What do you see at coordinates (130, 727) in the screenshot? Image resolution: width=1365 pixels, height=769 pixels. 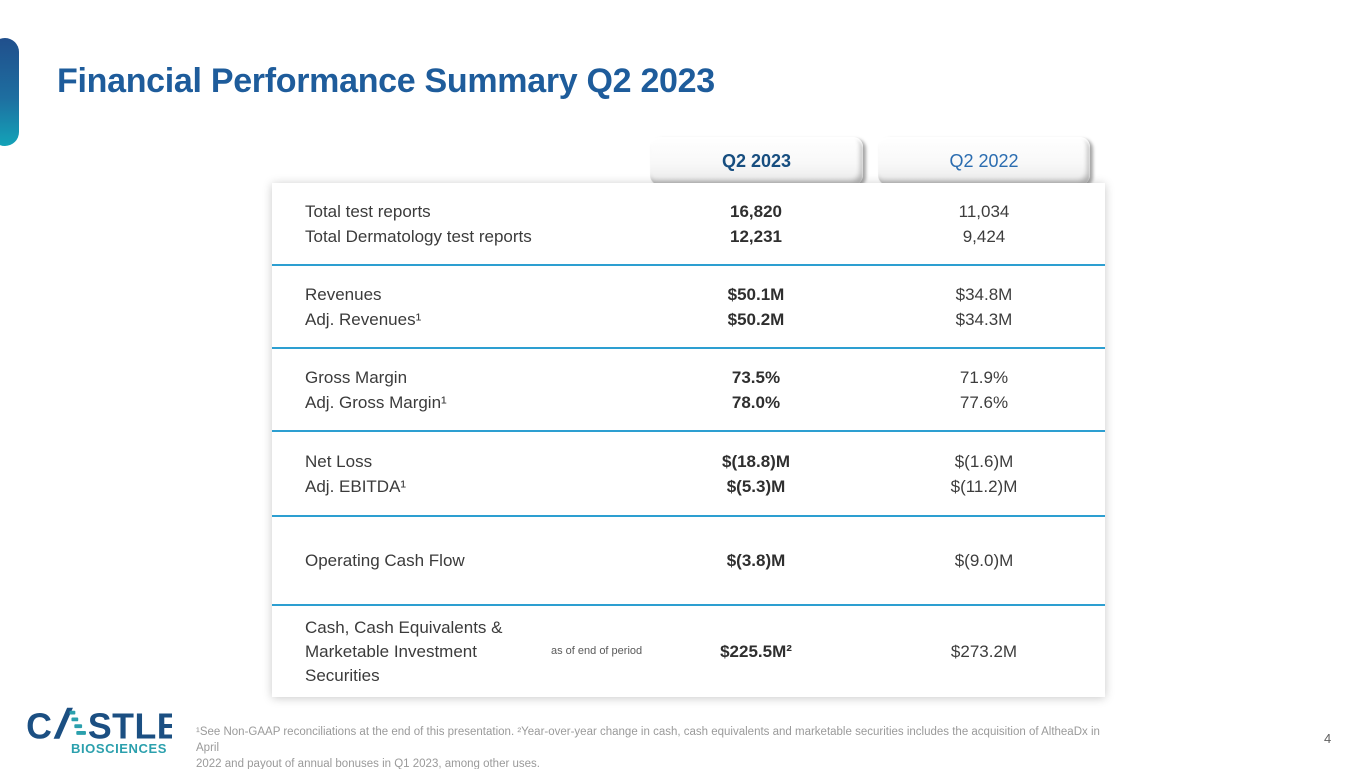 I see `logo-letters-stle: STLE` at bounding box center [130, 727].